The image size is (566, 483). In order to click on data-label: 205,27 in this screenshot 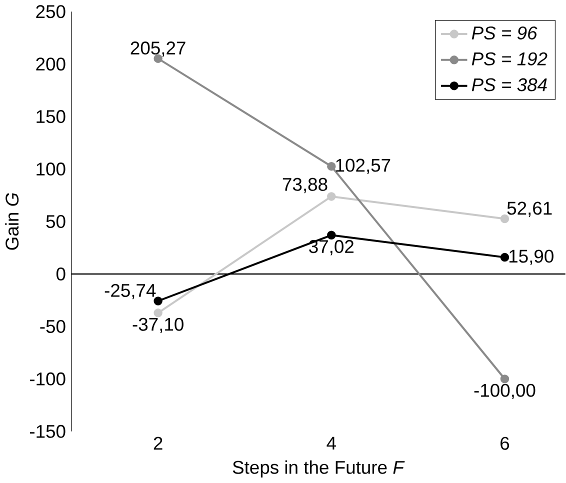, I will do `click(158, 49)`.